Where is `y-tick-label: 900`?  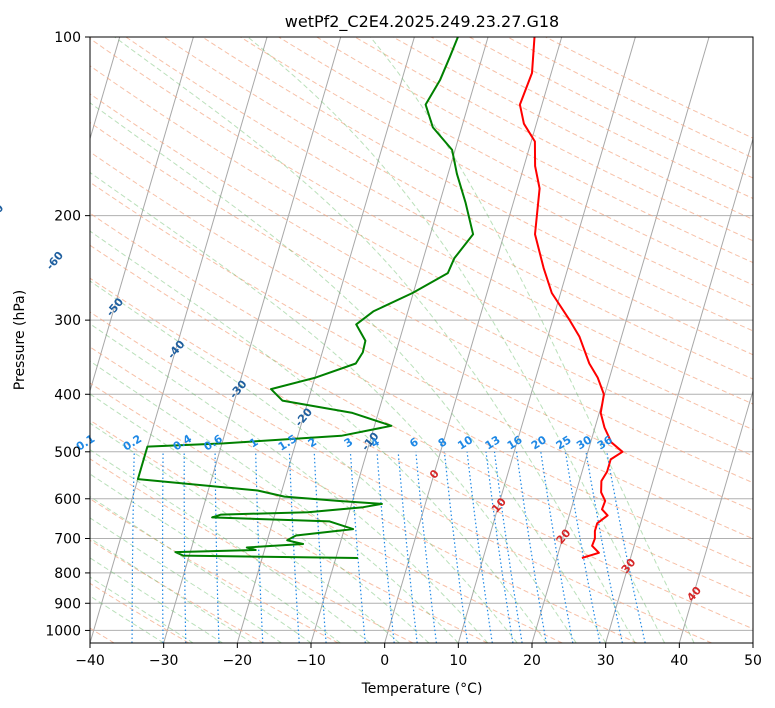 y-tick-label: 900 is located at coordinates (67, 604).